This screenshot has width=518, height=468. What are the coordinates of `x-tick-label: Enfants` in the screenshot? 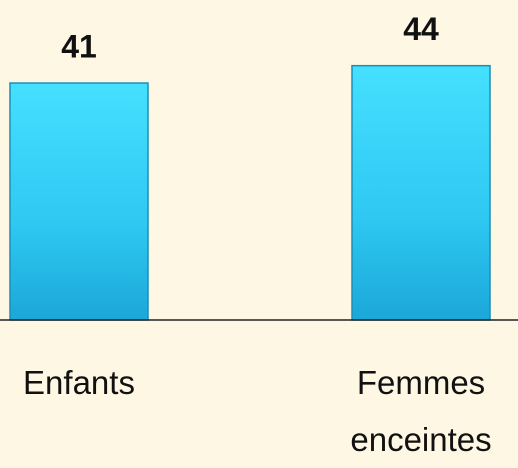 It's located at (79, 382).